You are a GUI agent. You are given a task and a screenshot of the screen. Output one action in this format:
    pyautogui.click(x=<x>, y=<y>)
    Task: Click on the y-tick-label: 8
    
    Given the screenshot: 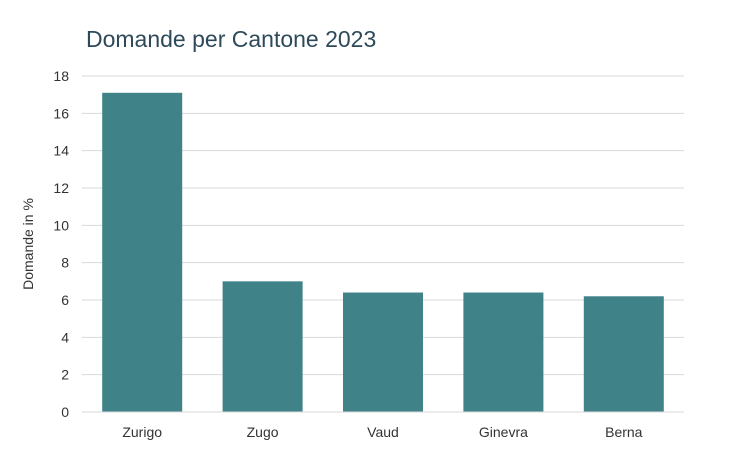 What is the action you would take?
    pyautogui.click(x=65, y=263)
    